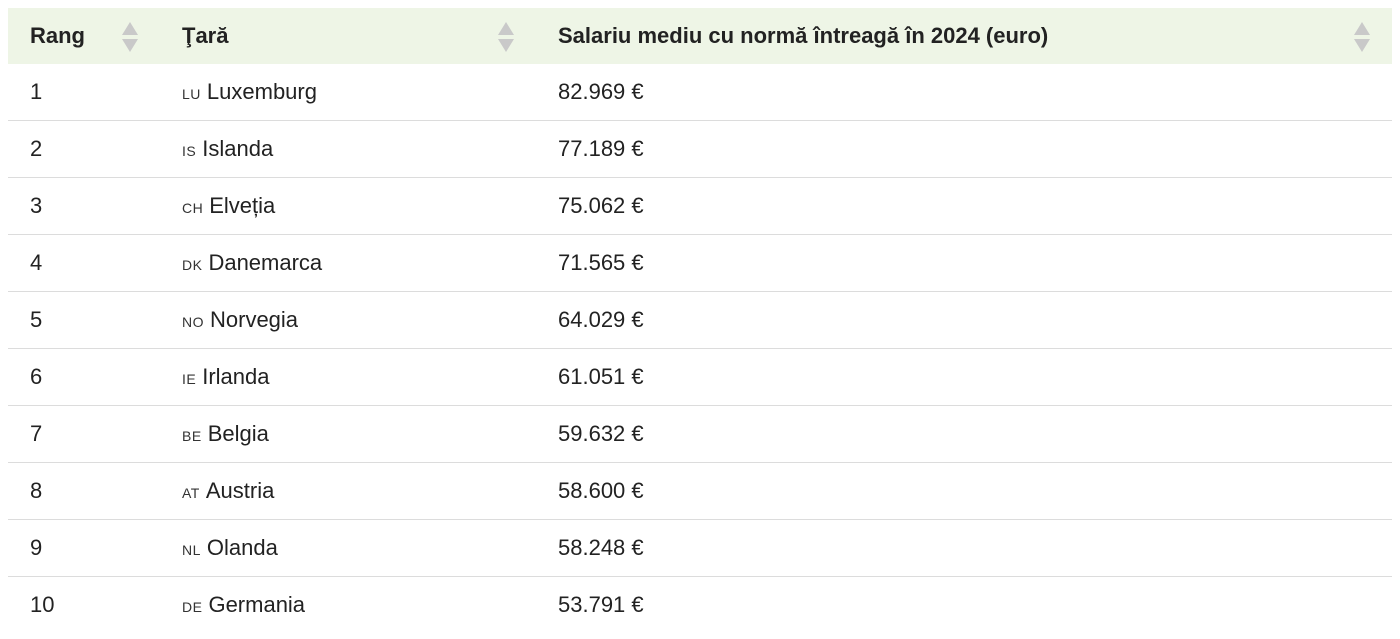 The image size is (1400, 639). I want to click on rank-cell: 6, so click(84, 377).